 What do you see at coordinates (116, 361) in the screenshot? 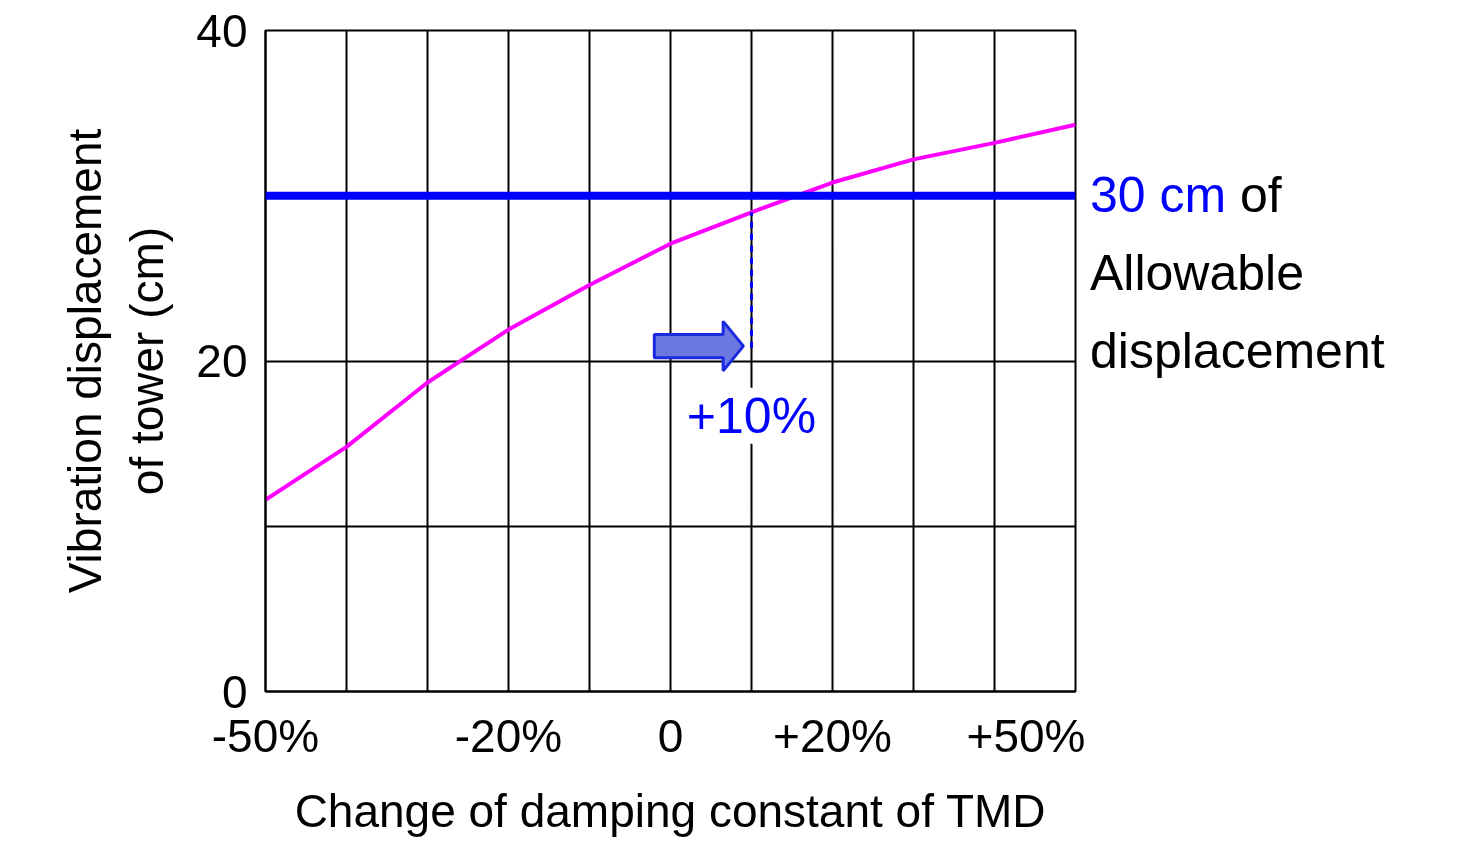
I see `y-axis-title: Vibration displacement of tower (cm)` at bounding box center [116, 361].